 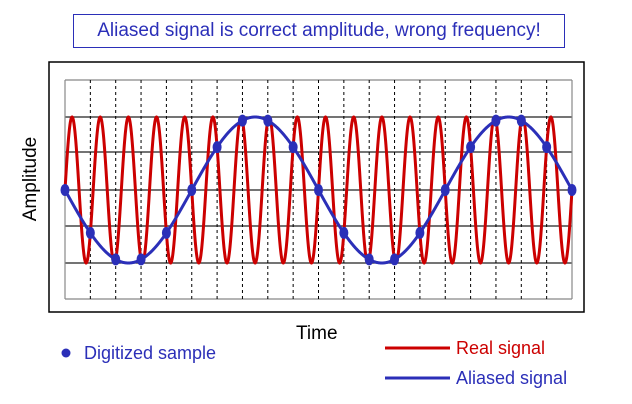 I want to click on y-axis-label: Amplitude, so click(x=30, y=179).